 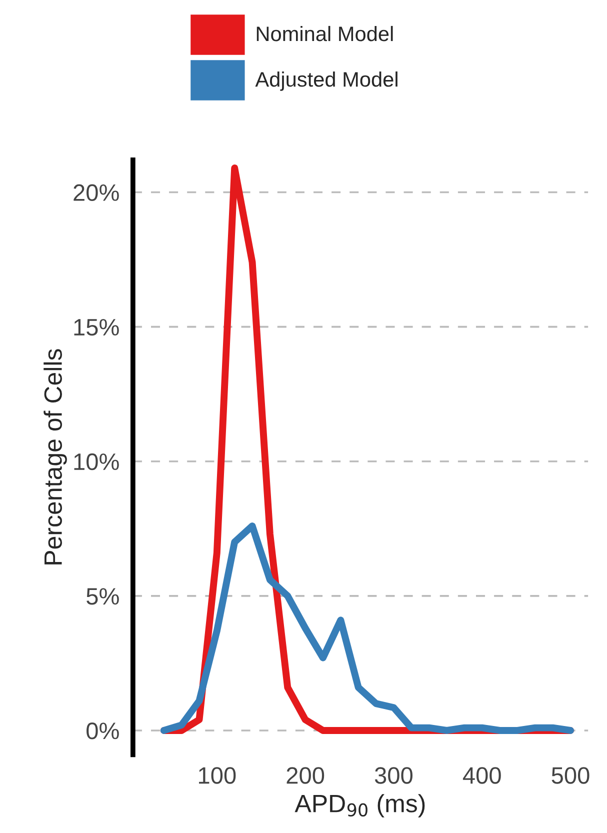 I want to click on legend-label: Nominal Model, so click(x=324, y=34).